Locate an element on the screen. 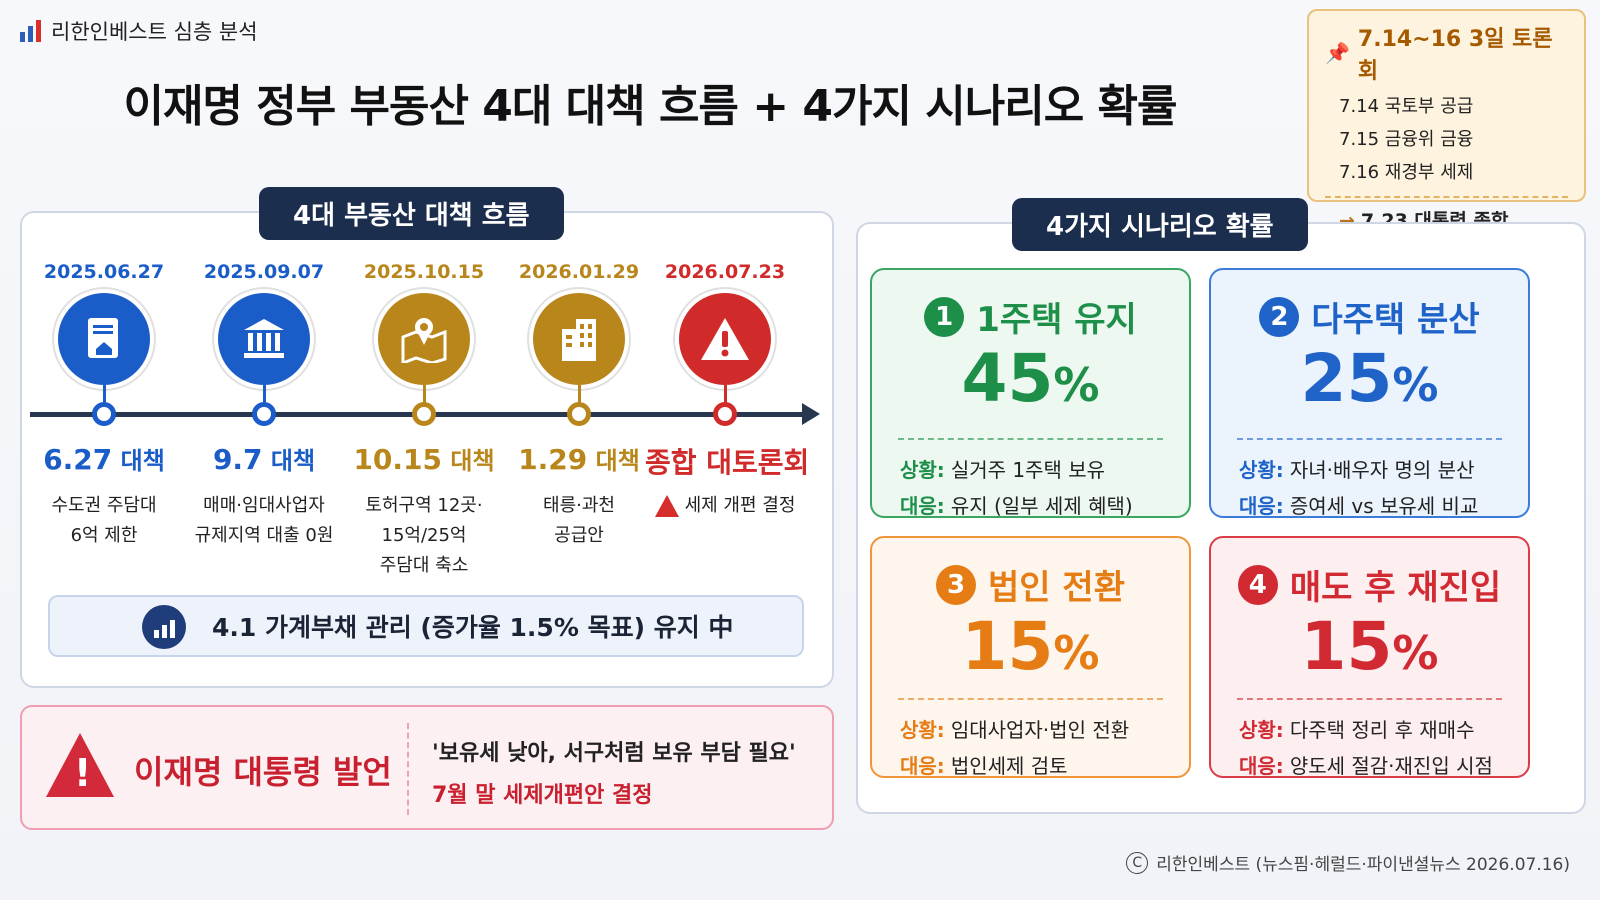 The image size is (1600, 900). quote-conclusion: 7월 말 세제개편안 결정 is located at coordinates (542, 795).